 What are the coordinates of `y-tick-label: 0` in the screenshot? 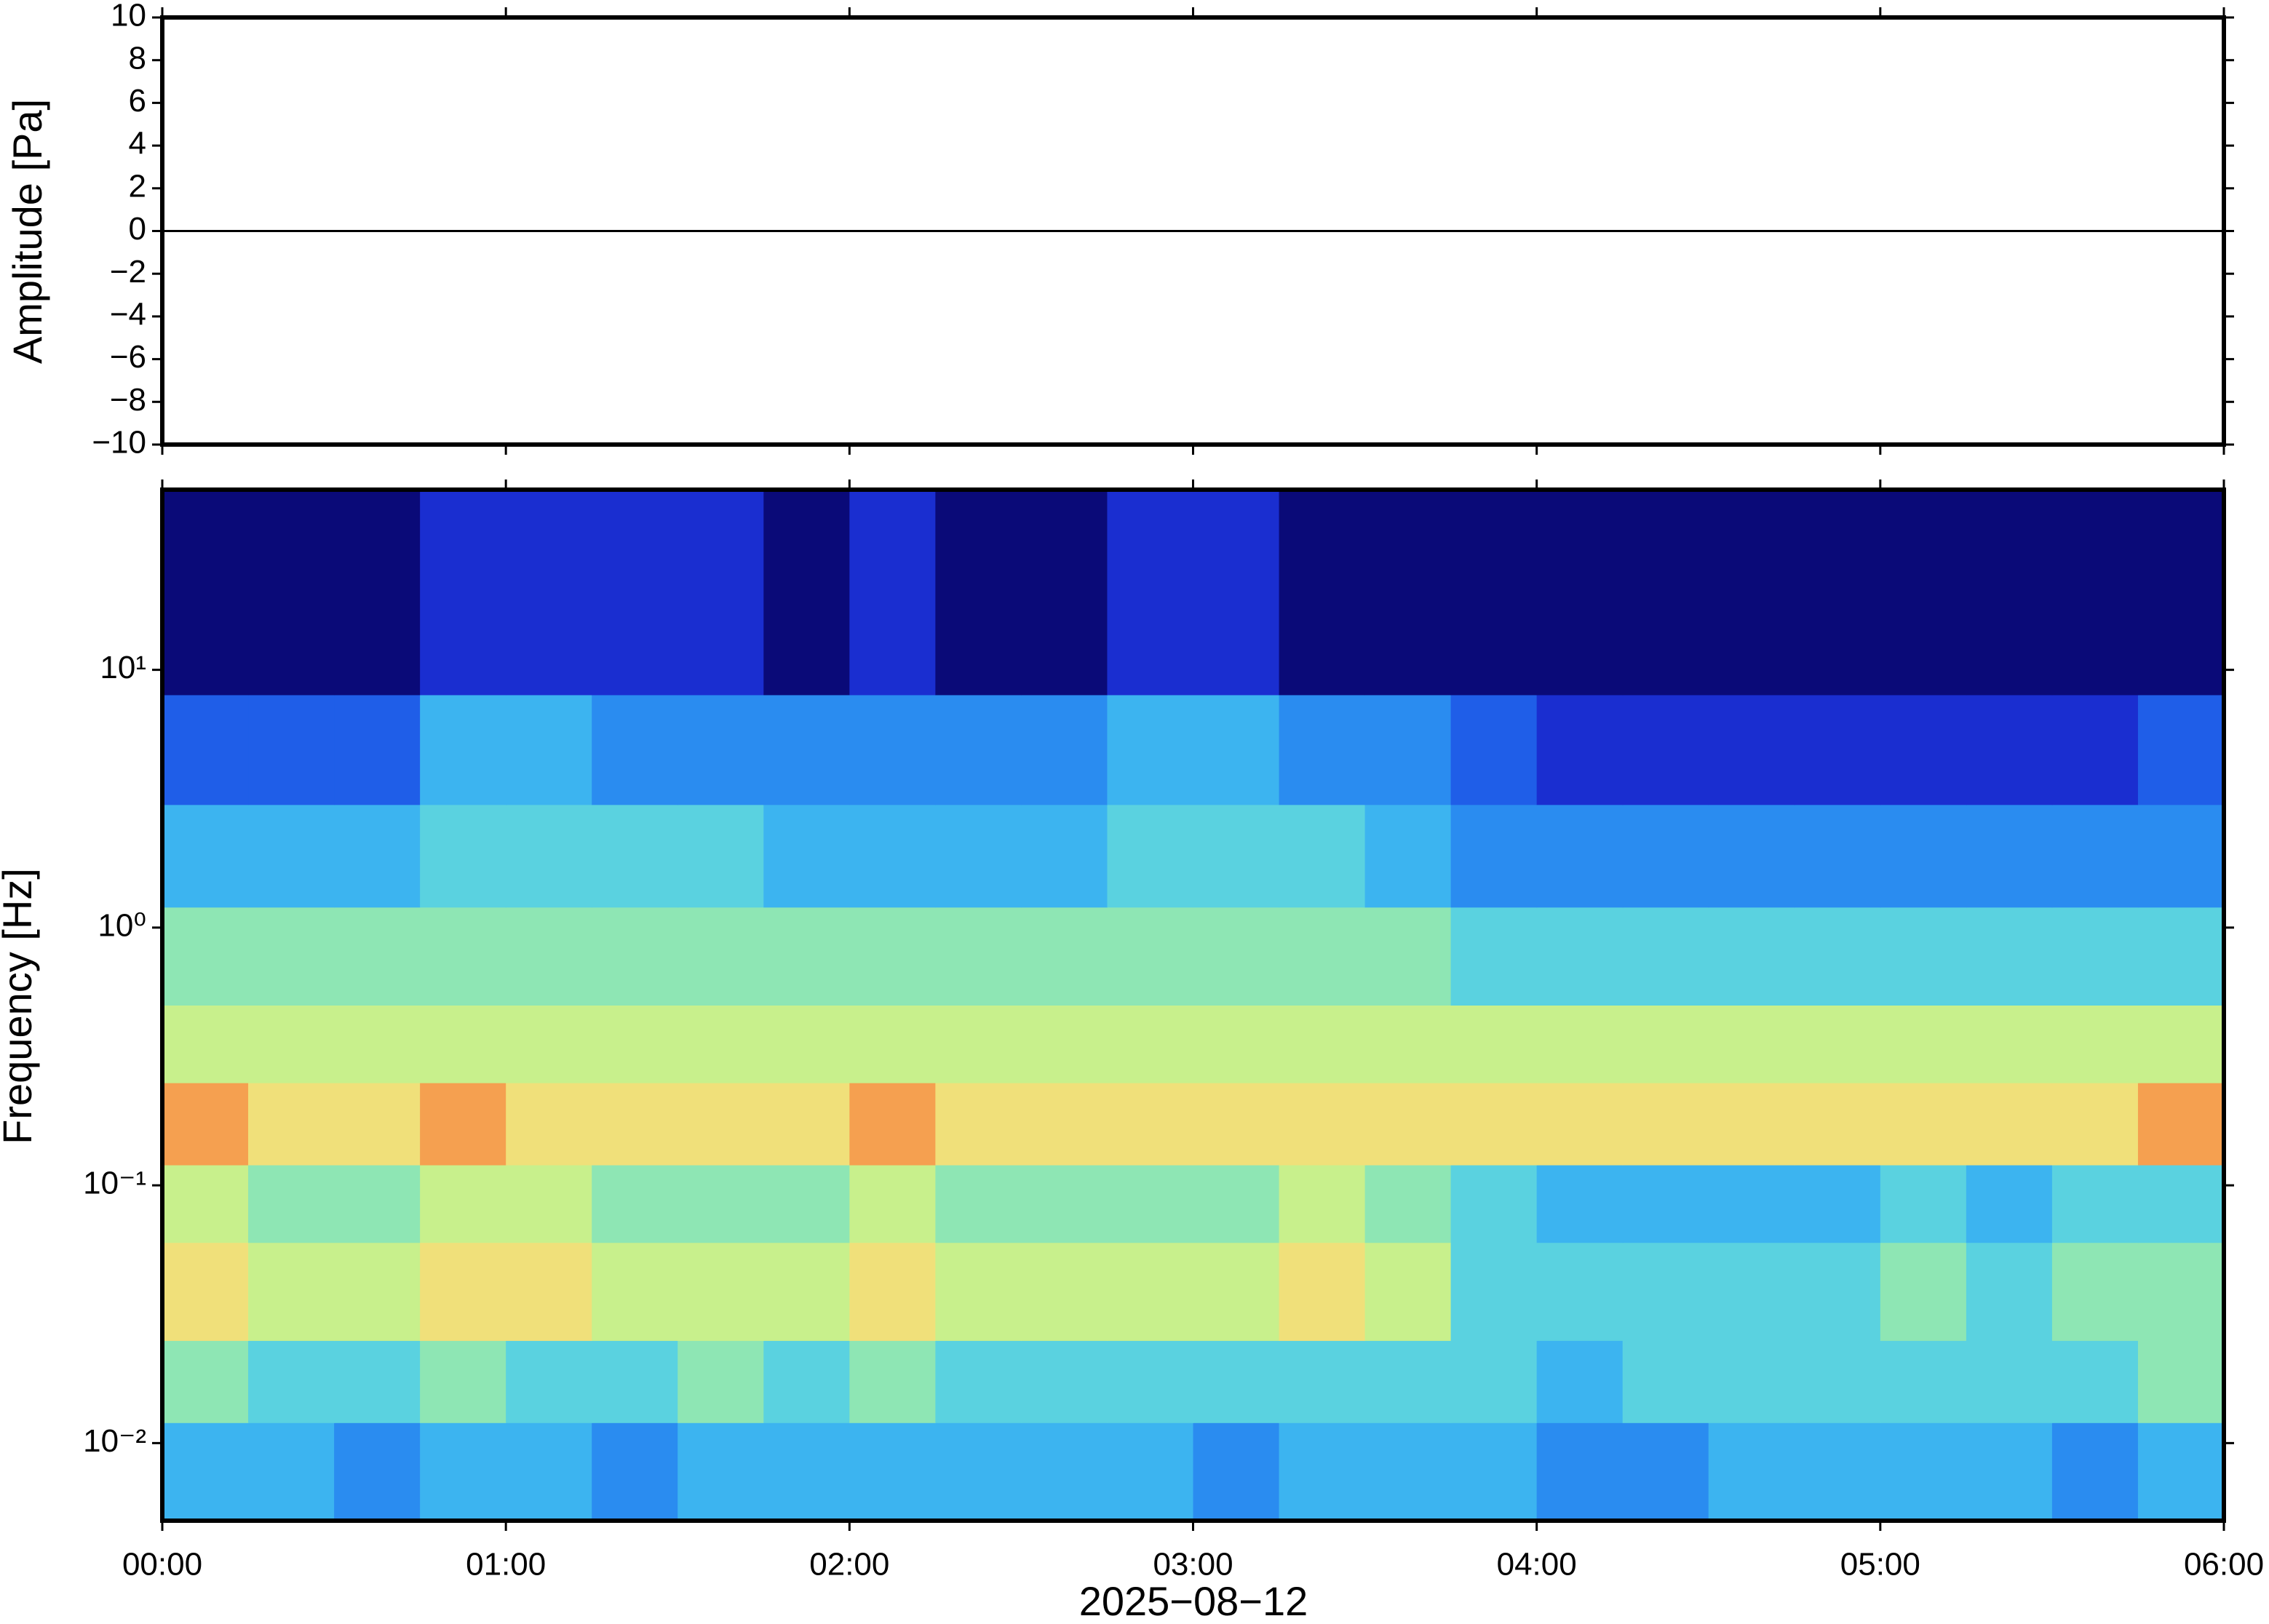 It's located at (137, 229).